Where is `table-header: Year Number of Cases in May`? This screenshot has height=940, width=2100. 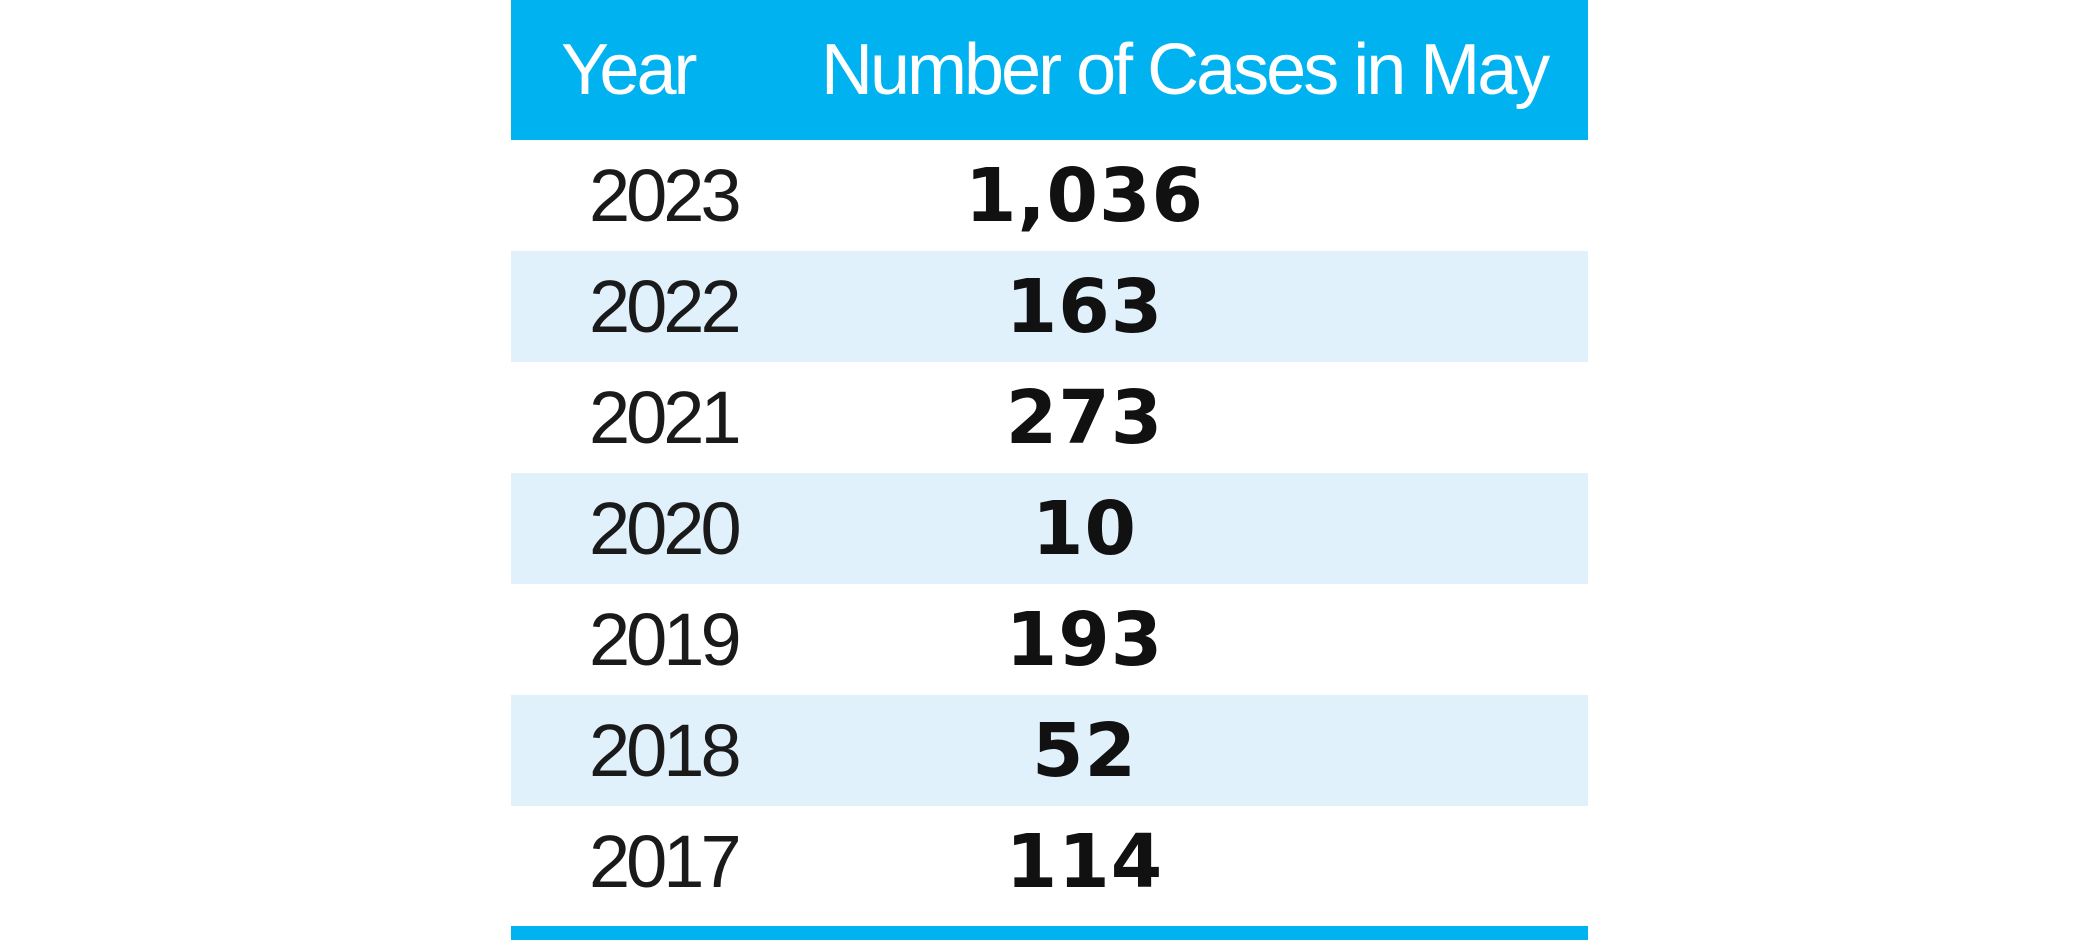 table-header: Year Number of Cases in May is located at coordinates (1049, 70).